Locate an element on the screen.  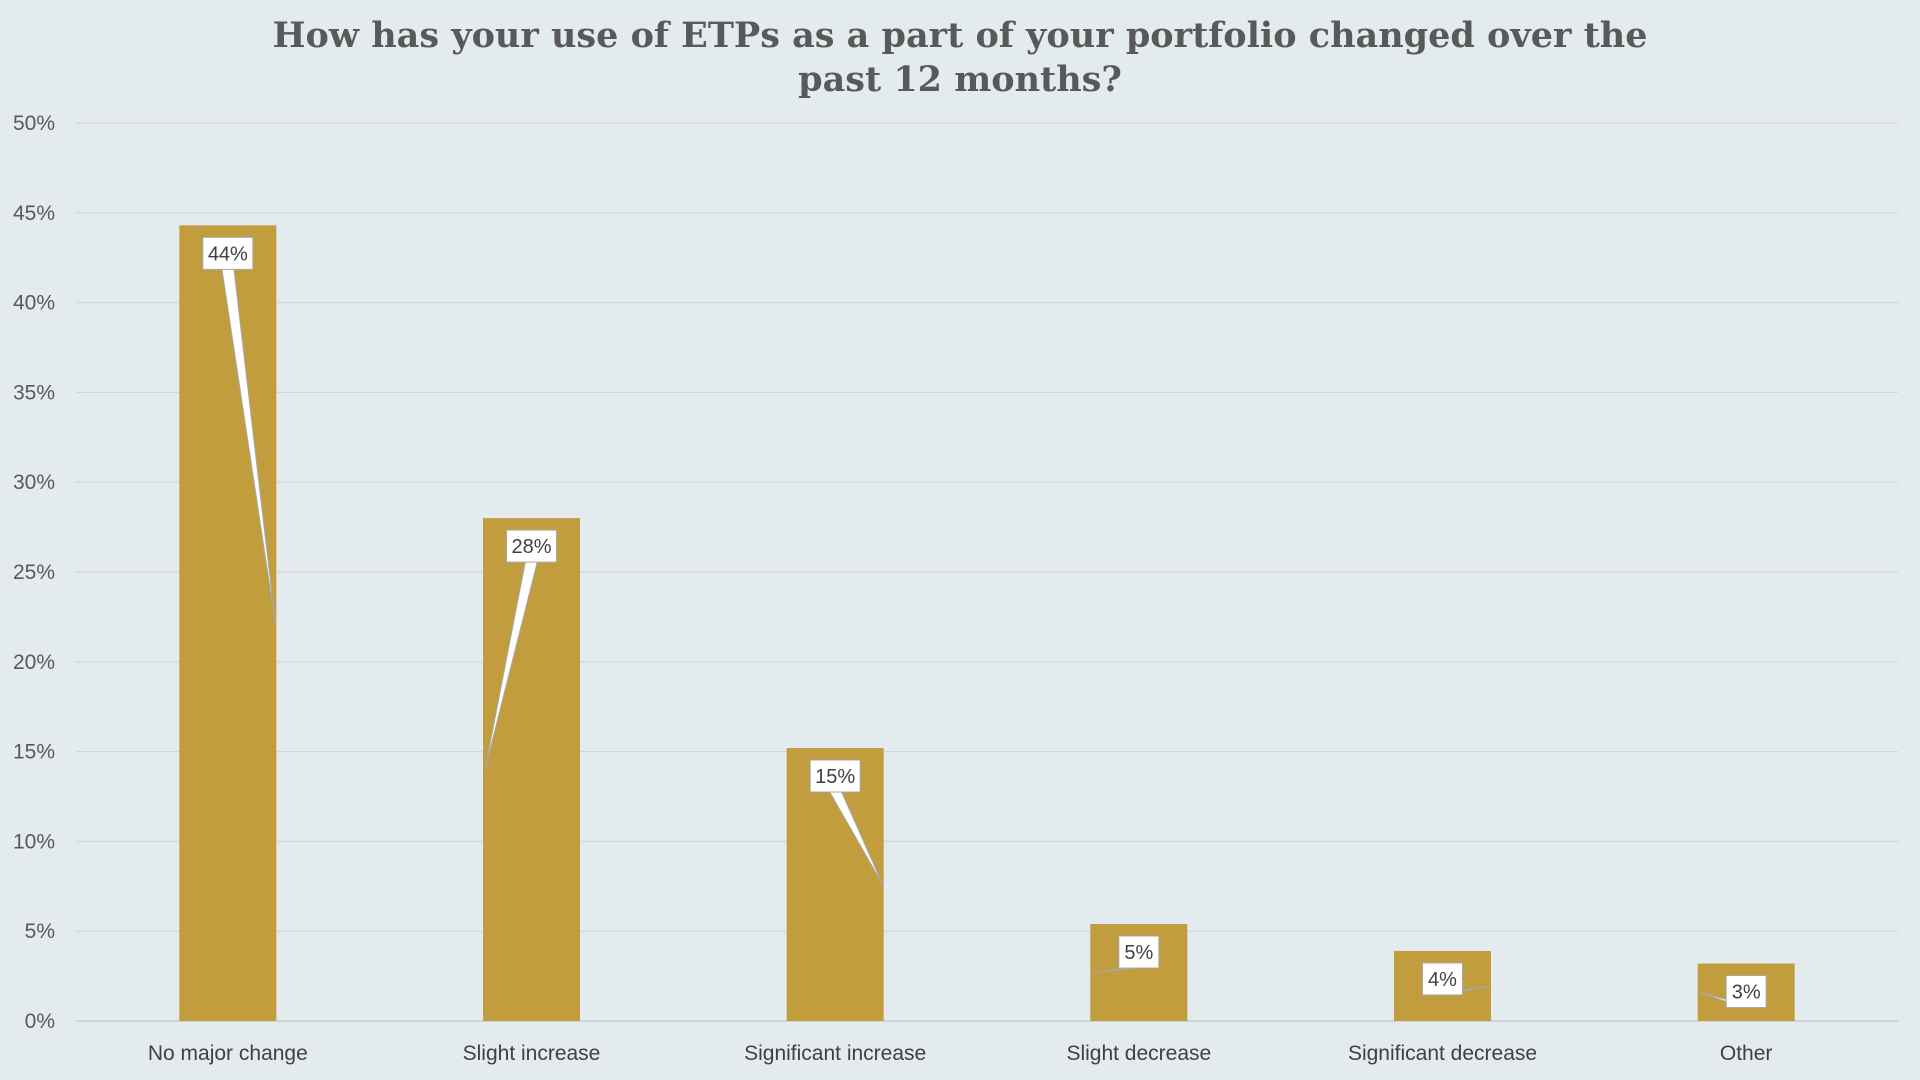
data-label: 15% is located at coordinates (846, 822).